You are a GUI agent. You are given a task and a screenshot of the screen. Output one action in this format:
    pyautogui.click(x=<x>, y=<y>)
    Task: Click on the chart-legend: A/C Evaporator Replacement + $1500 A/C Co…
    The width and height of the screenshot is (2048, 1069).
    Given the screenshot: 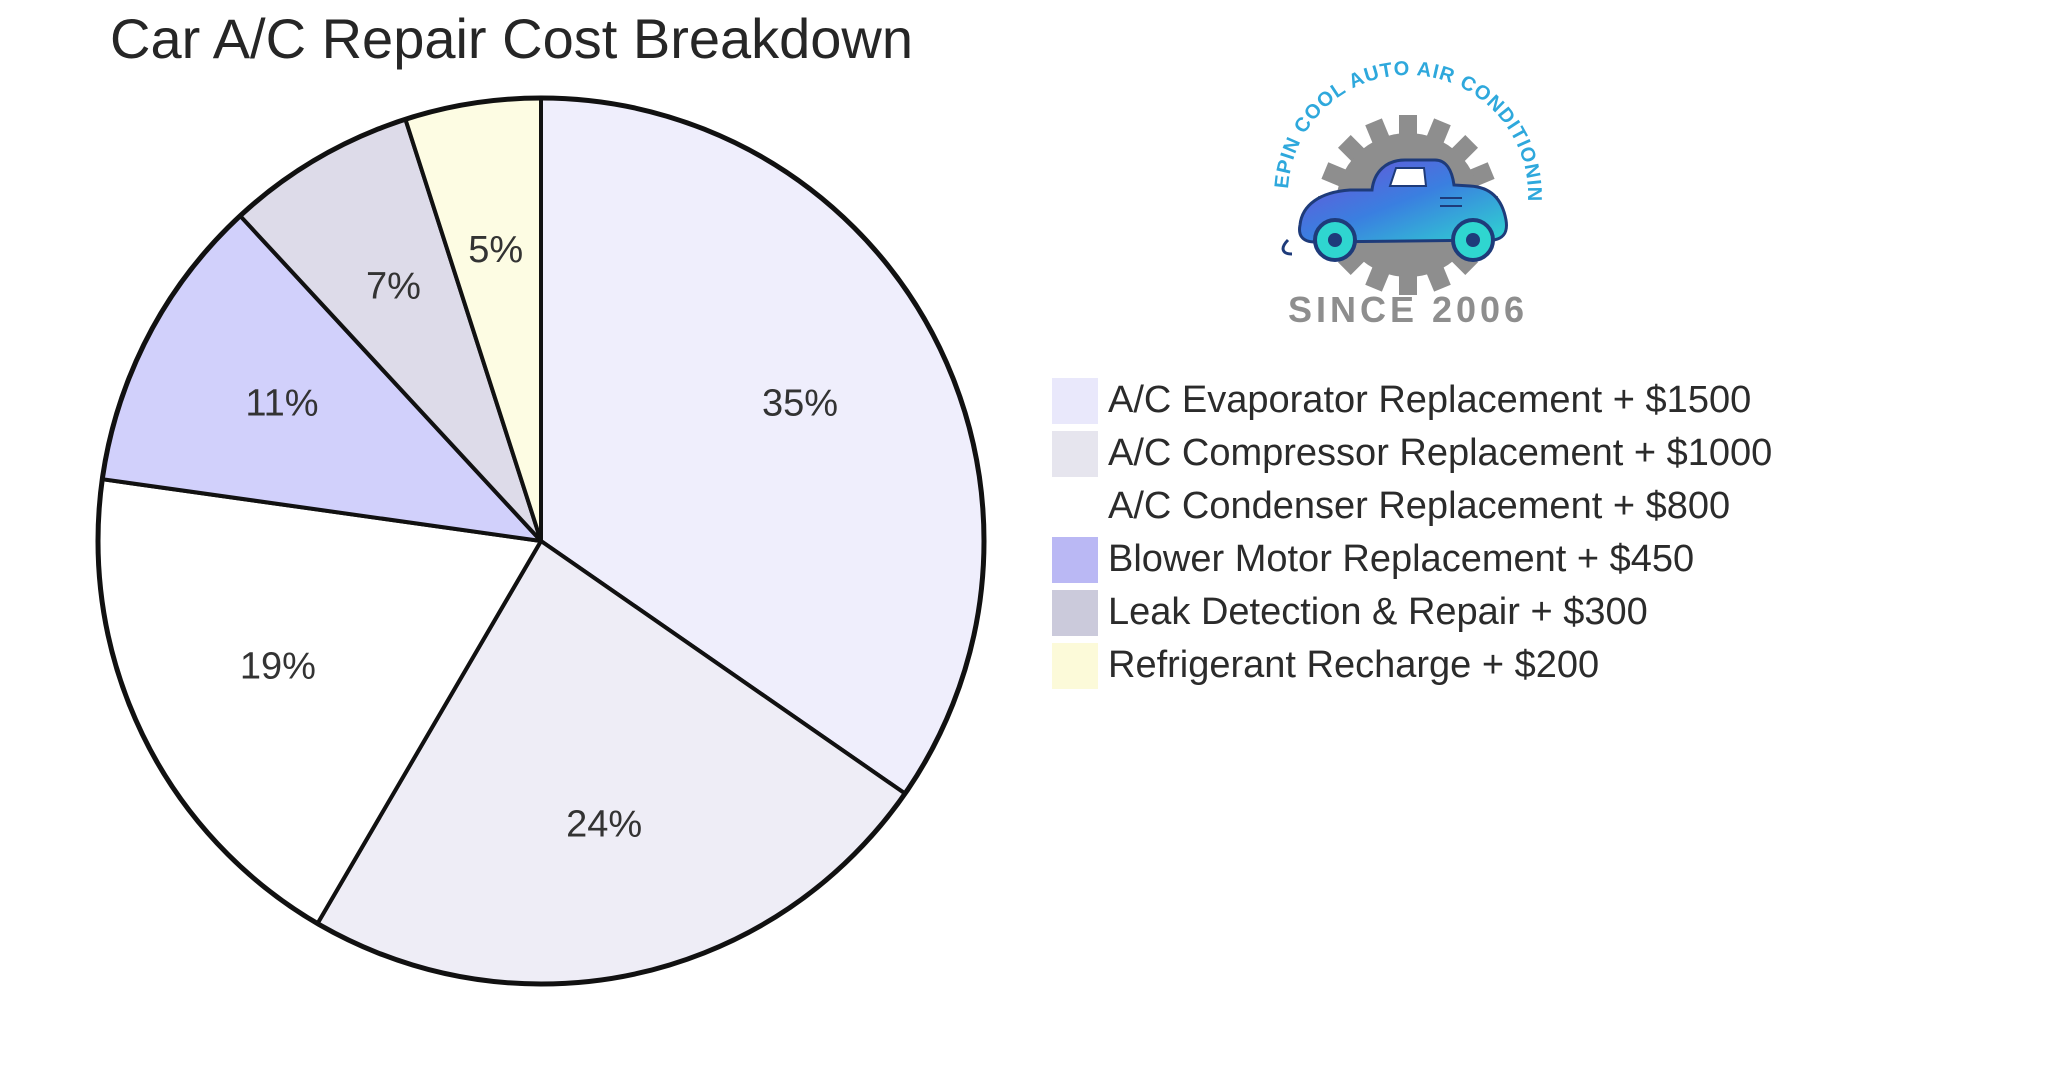 What is the action you would take?
    pyautogui.click(x=1412, y=533)
    